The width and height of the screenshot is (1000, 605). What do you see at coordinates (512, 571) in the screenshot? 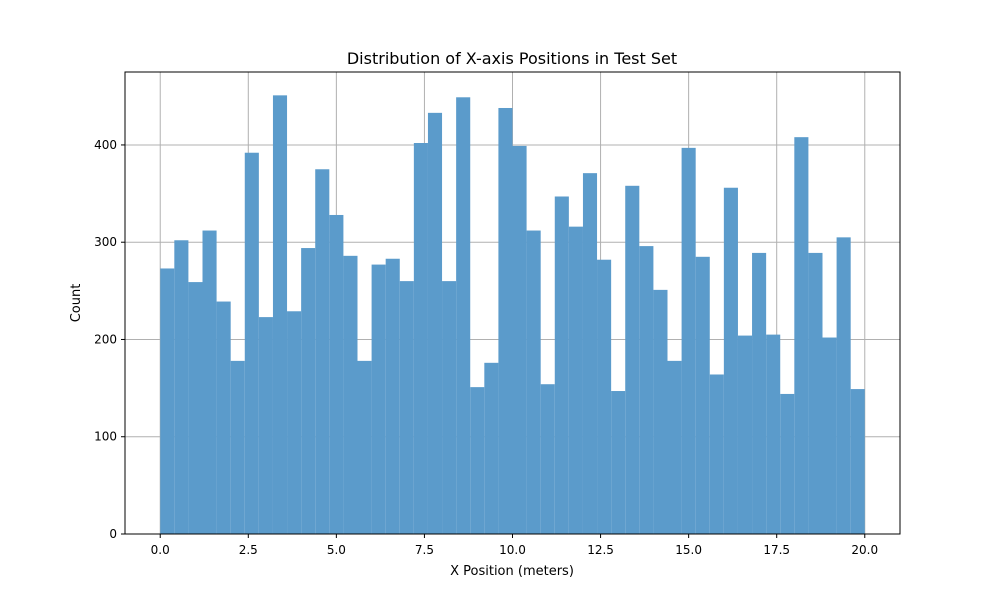
I see `x-axis-label: X Position (meters)` at bounding box center [512, 571].